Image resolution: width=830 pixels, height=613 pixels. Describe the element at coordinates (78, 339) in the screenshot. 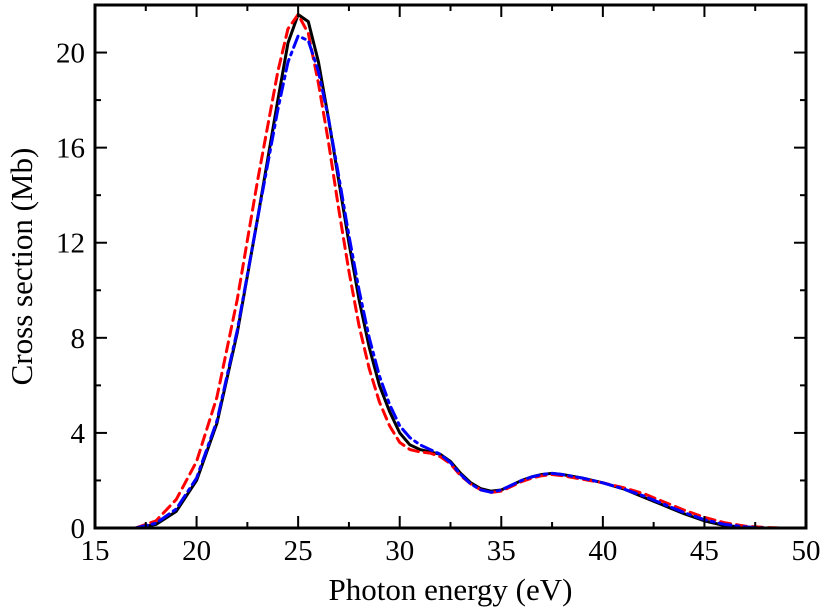

I see `y-tick-label: 8` at that location.